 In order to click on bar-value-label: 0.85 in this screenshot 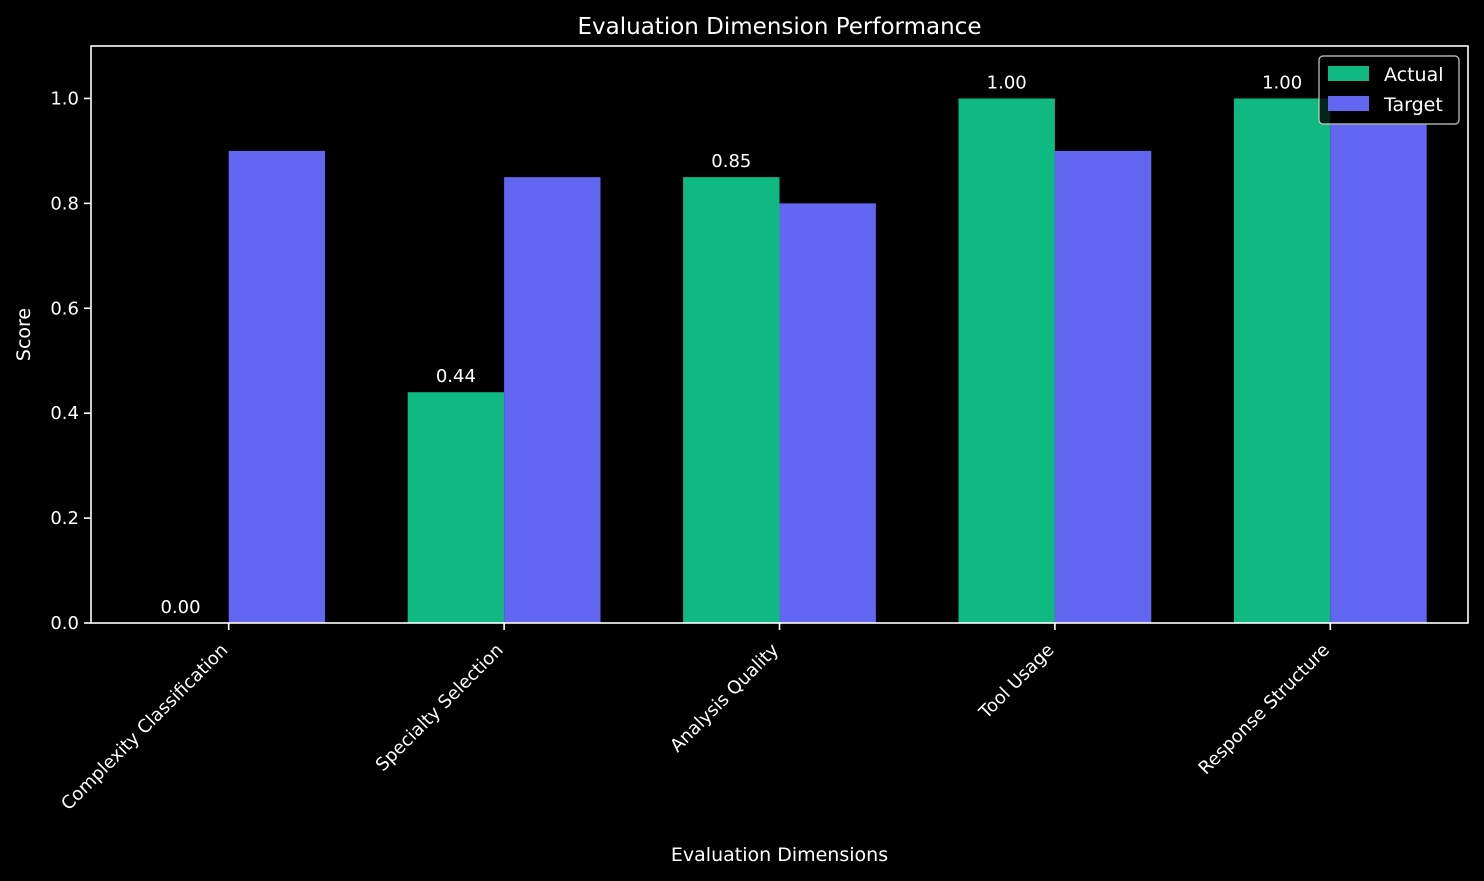, I will do `click(731, 161)`.